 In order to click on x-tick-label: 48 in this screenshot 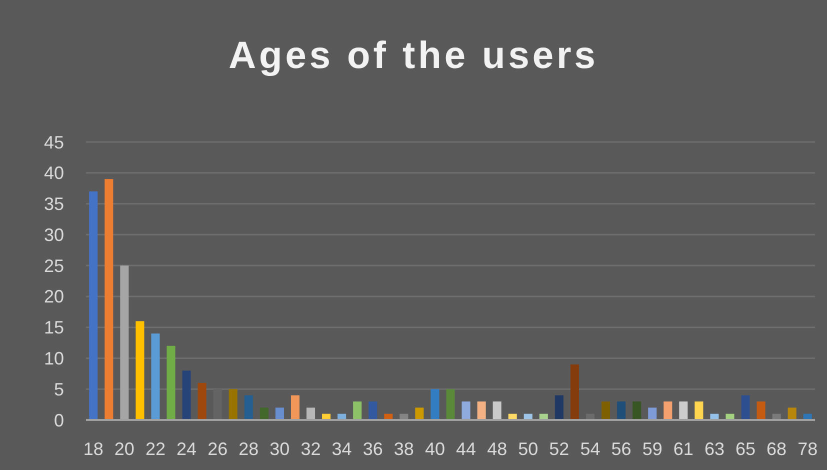, I will do `click(497, 449)`.